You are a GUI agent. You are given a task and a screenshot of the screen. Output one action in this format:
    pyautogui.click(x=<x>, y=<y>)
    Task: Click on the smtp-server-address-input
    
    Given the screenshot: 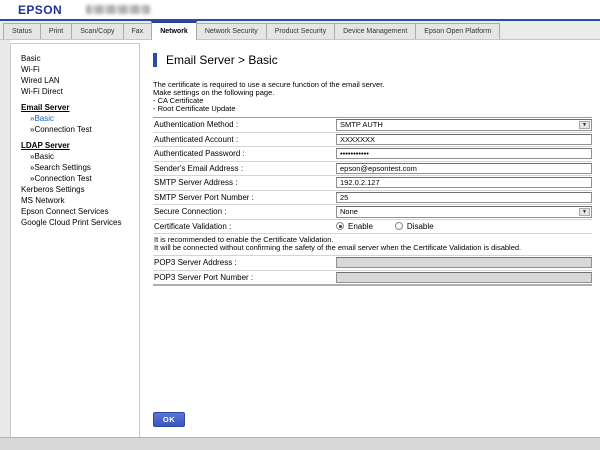 What is the action you would take?
    pyautogui.click(x=464, y=183)
    